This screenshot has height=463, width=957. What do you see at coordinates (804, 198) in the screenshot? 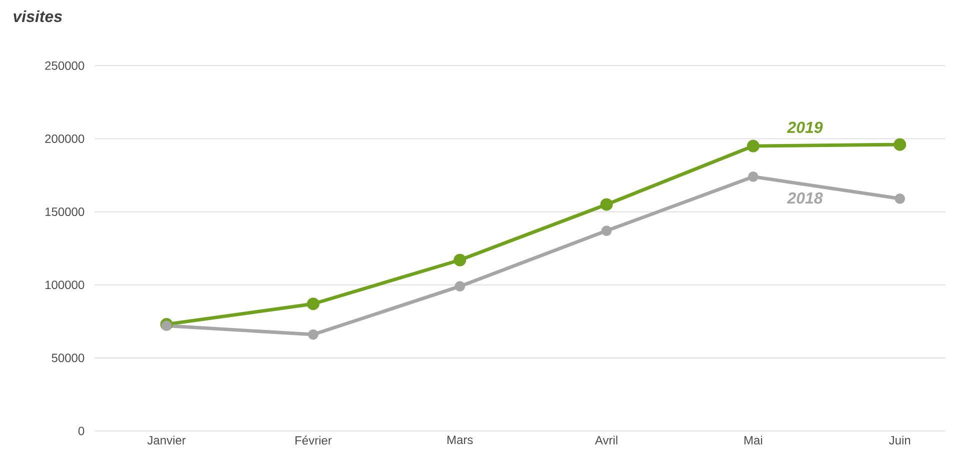
I see `series-label: 2018` at bounding box center [804, 198].